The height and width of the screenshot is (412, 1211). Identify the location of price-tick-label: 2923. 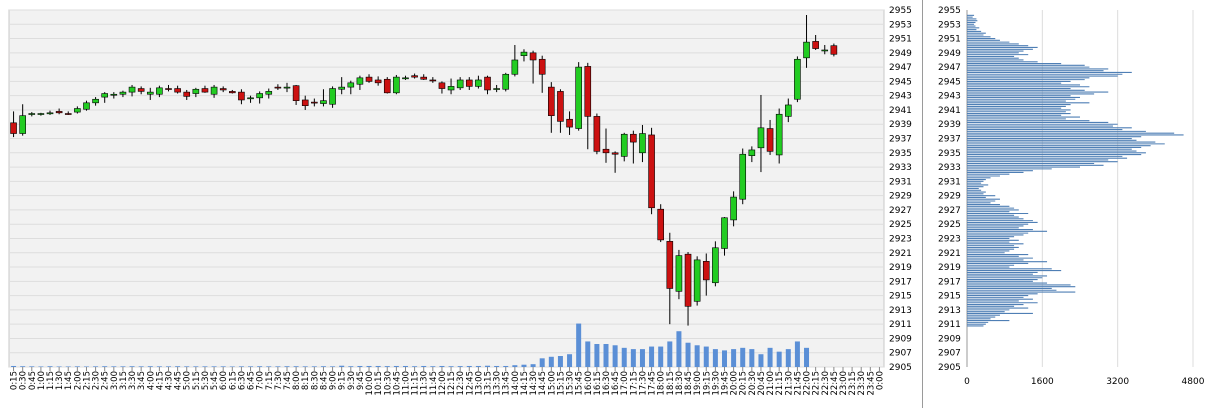
(900, 239).